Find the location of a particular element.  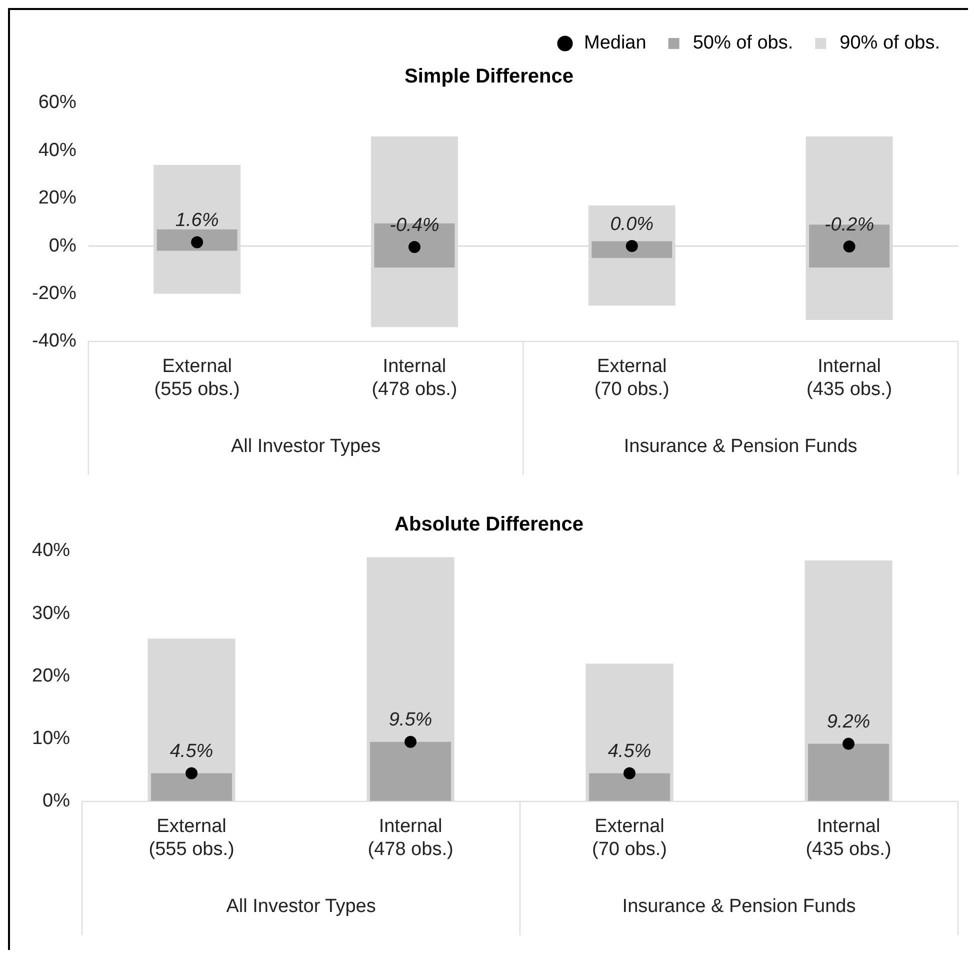

data-label: -0.2% is located at coordinates (849, 225).